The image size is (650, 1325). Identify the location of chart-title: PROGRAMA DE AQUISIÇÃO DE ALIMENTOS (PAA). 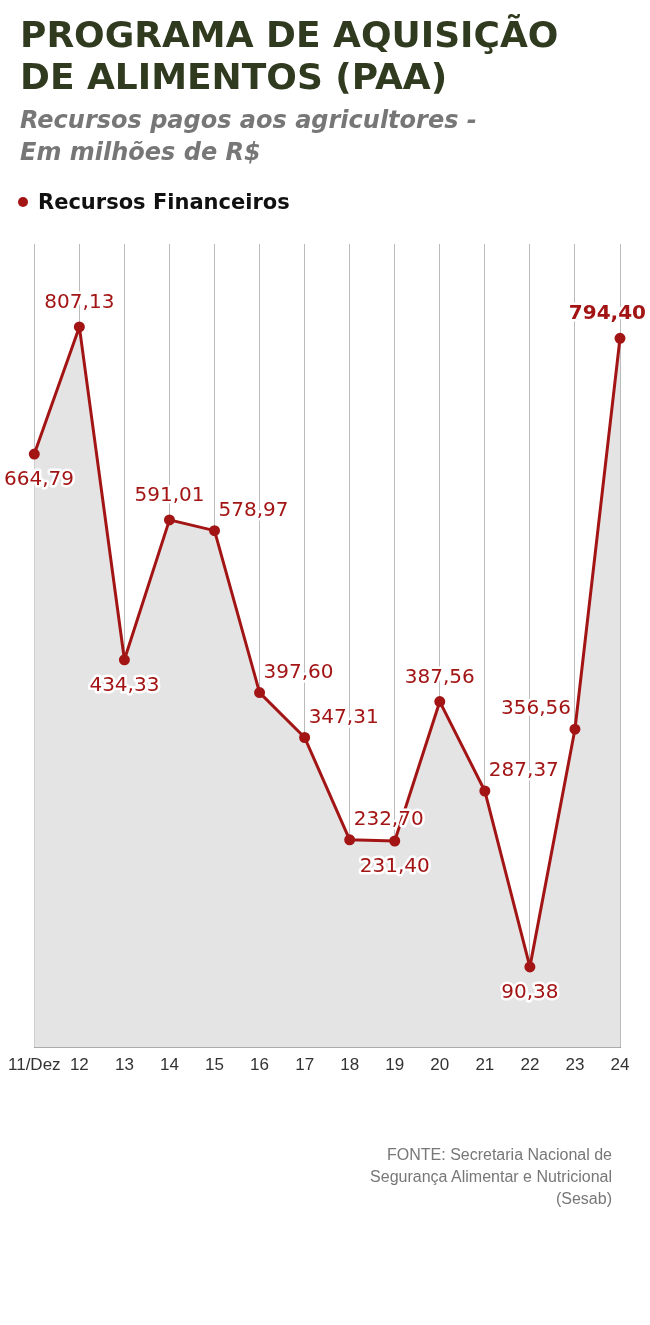
(290, 56).